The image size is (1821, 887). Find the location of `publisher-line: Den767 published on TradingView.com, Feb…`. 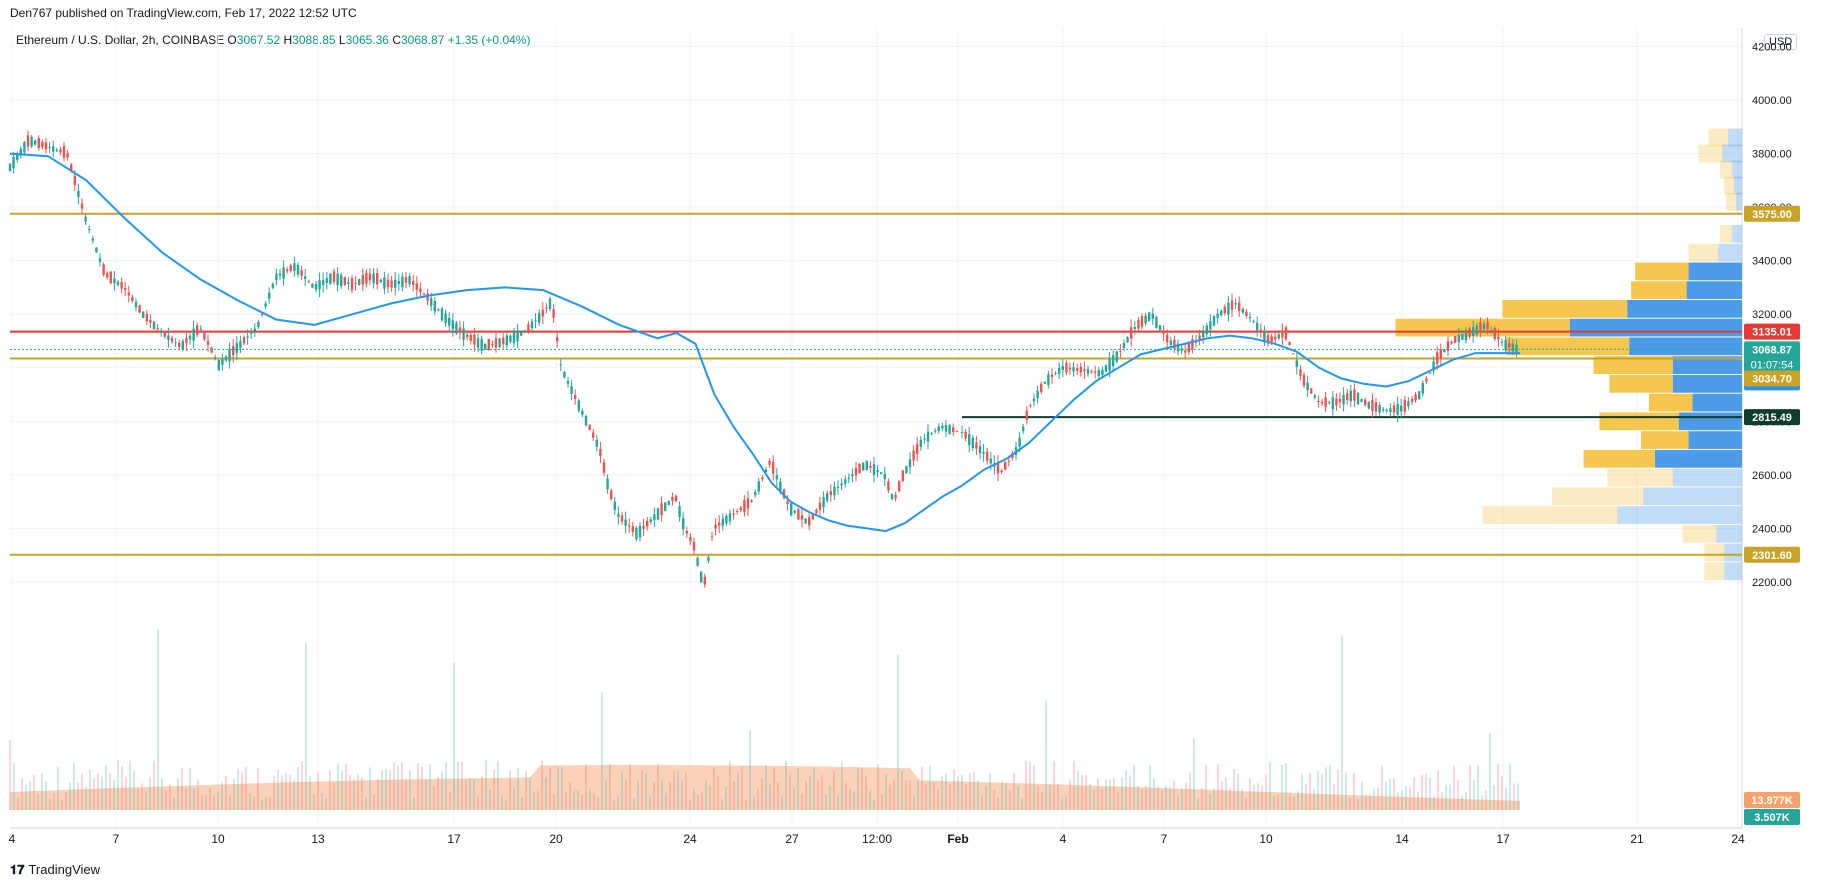

publisher-line: Den767 published on TradingView.com, Feb… is located at coordinates (183, 13).